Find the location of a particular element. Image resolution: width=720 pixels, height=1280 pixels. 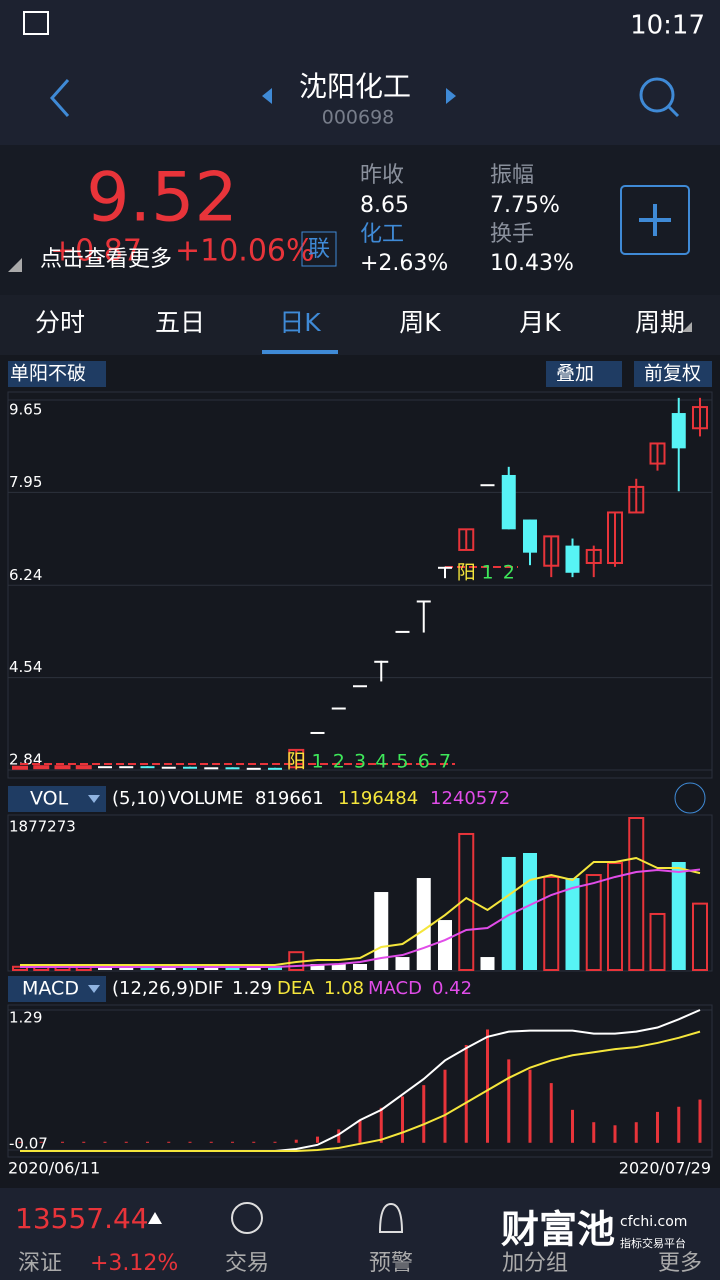

indicator: 单阳不破 is located at coordinates (48, 374).